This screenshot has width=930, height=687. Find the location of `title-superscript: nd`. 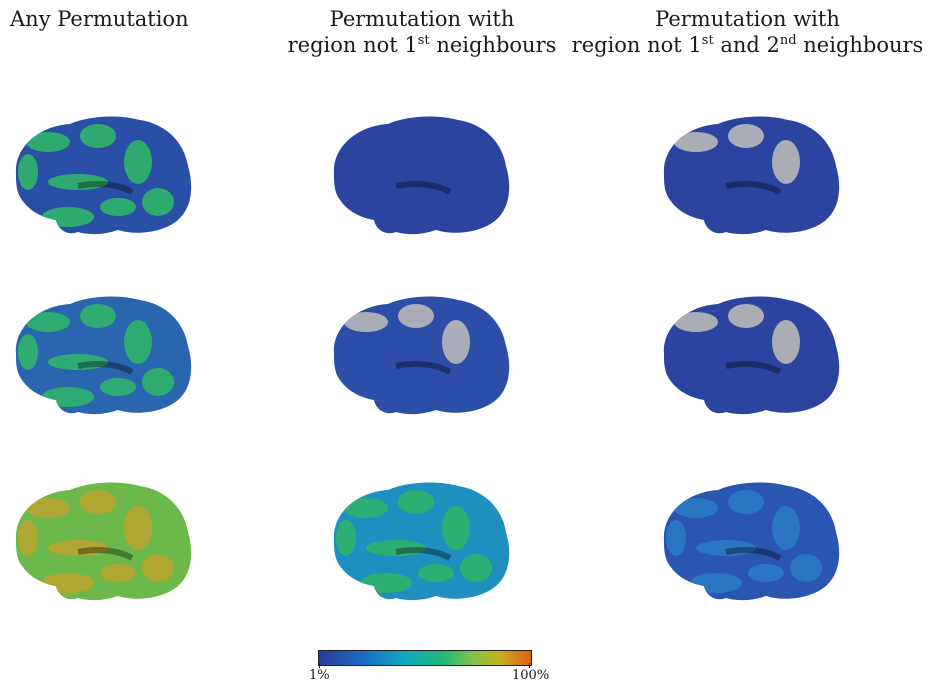

title-superscript: nd is located at coordinates (788, 40).